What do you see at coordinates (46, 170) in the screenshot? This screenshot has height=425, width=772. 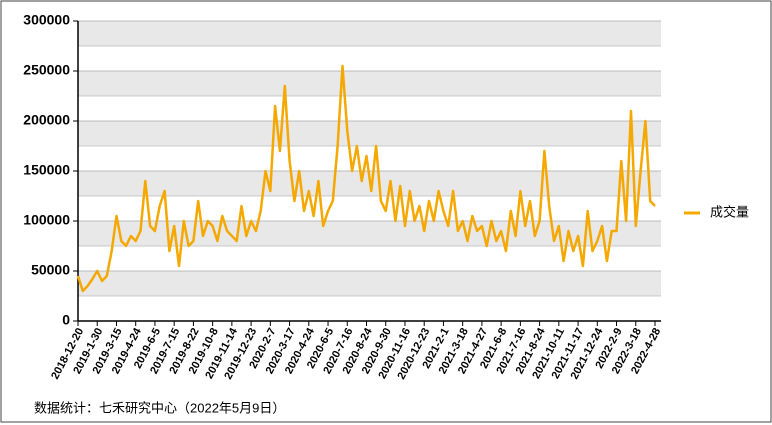 I see `y-tick-label: 150000` at bounding box center [46, 170].